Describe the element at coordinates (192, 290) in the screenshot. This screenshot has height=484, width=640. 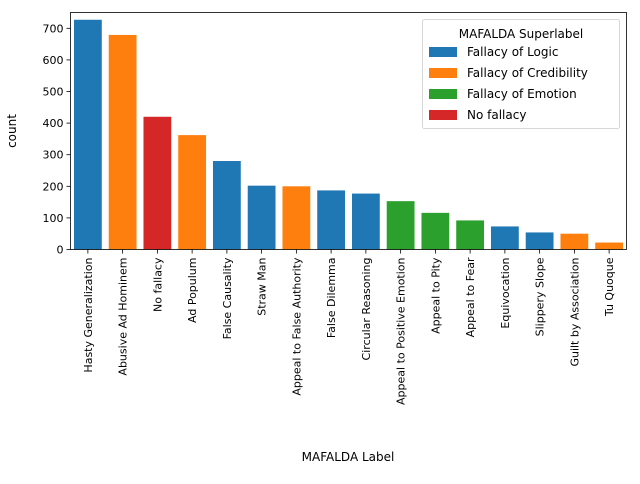
I see `x-tick-label: Ad Populum` at that location.